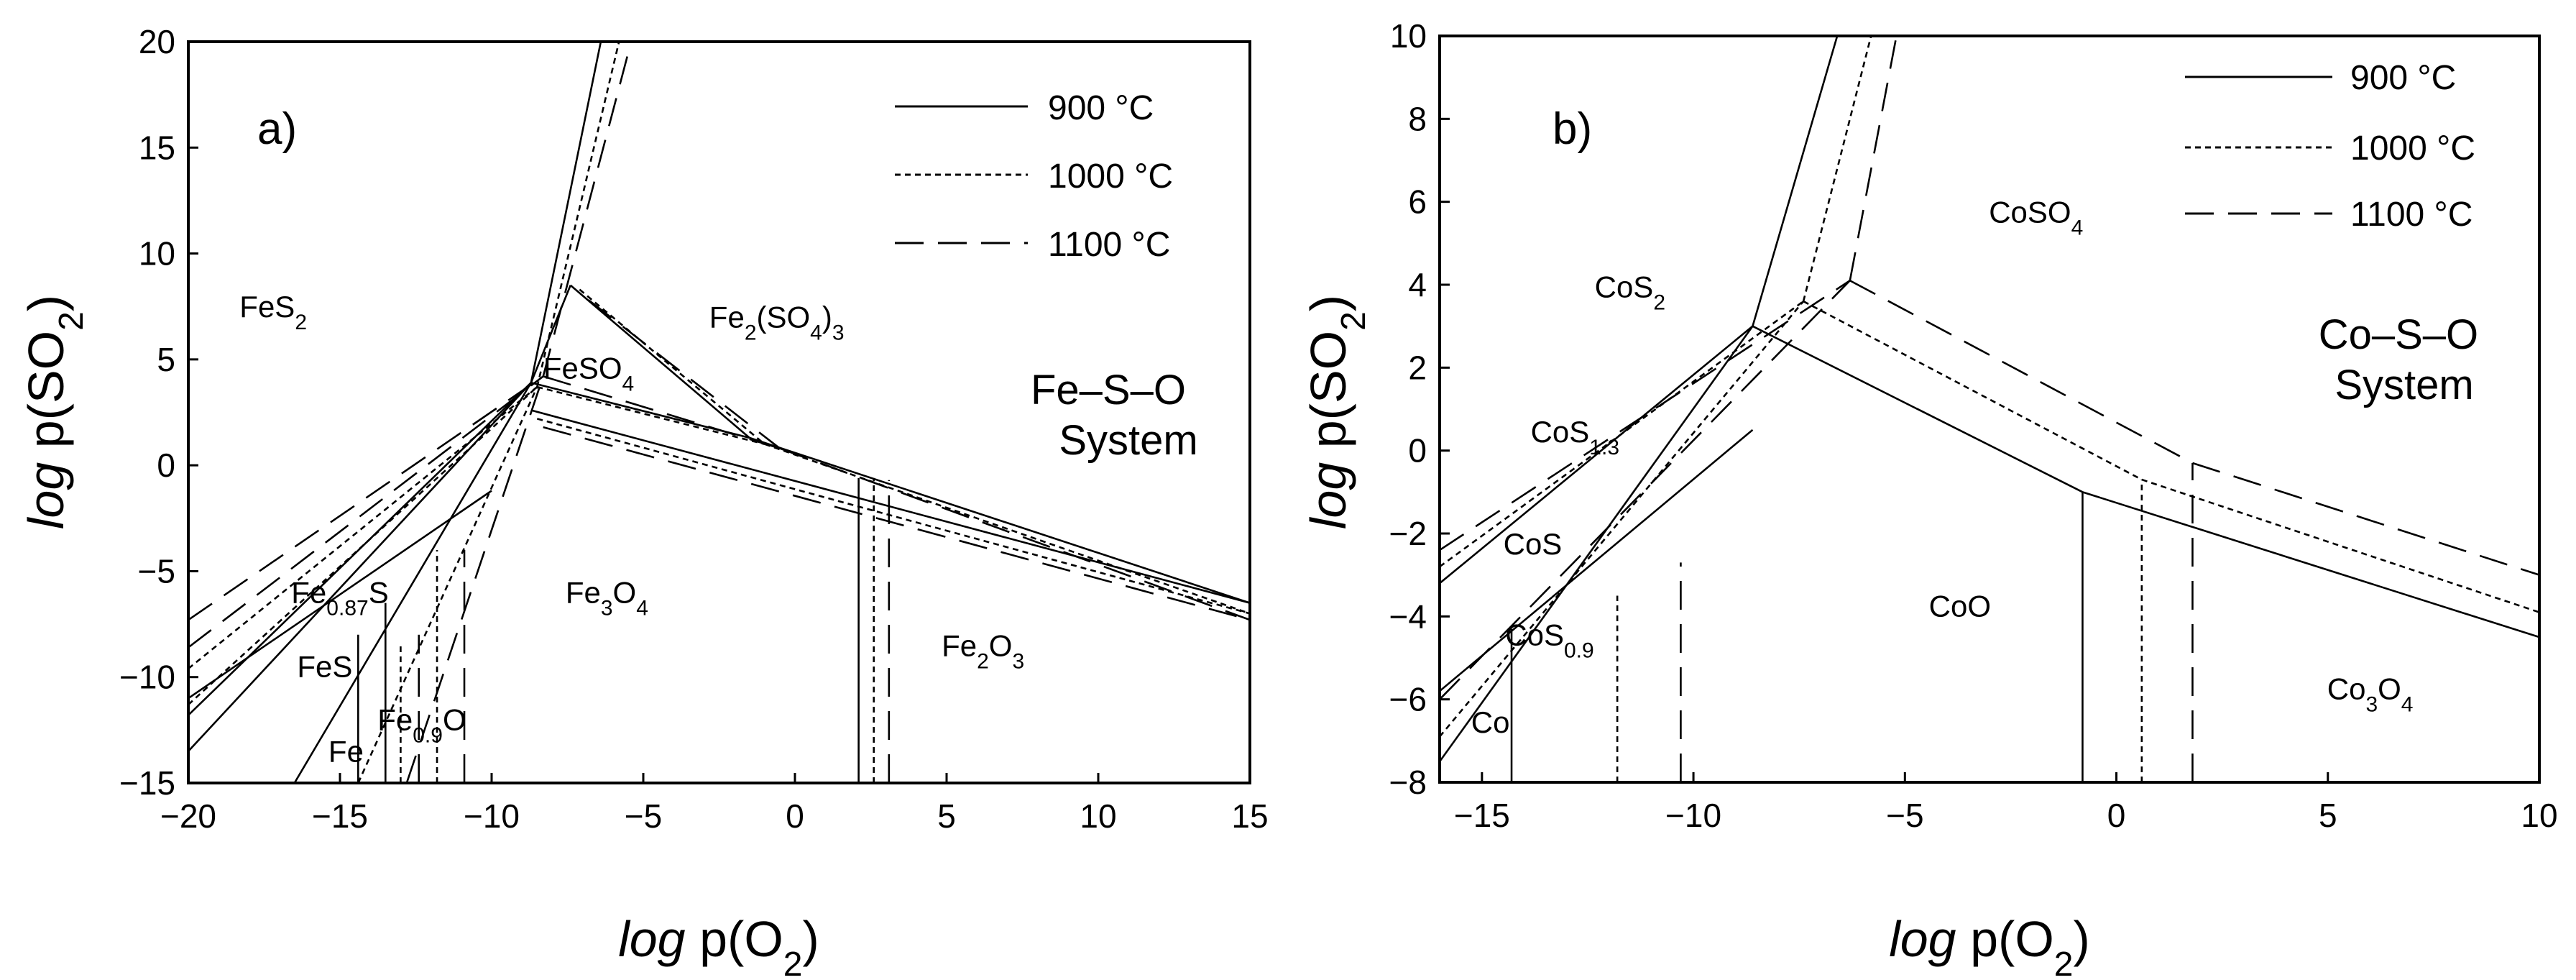 The width and height of the screenshot is (2576, 980). Describe the element at coordinates (1960, 606) in the screenshot. I see `region-label: CoO` at that location.